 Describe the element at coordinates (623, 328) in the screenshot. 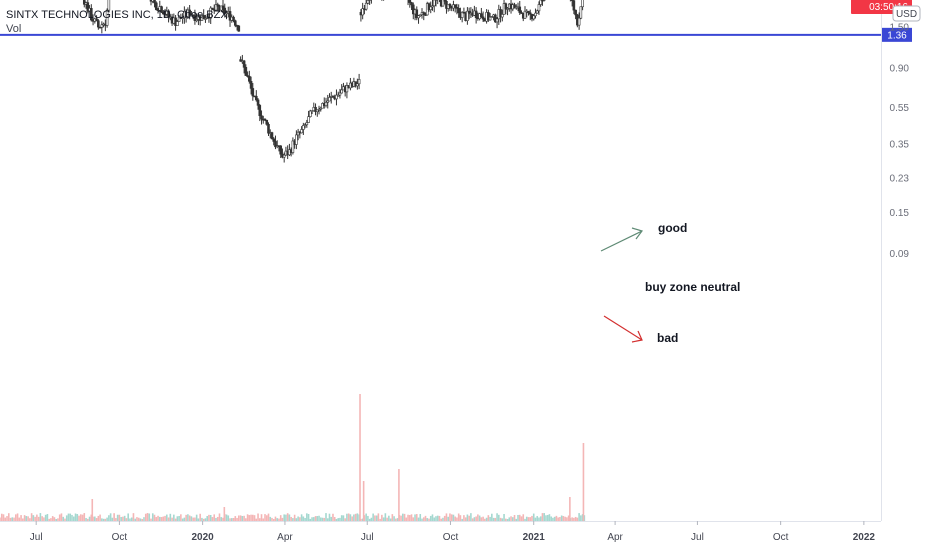

I see `bad-arrow` at that location.